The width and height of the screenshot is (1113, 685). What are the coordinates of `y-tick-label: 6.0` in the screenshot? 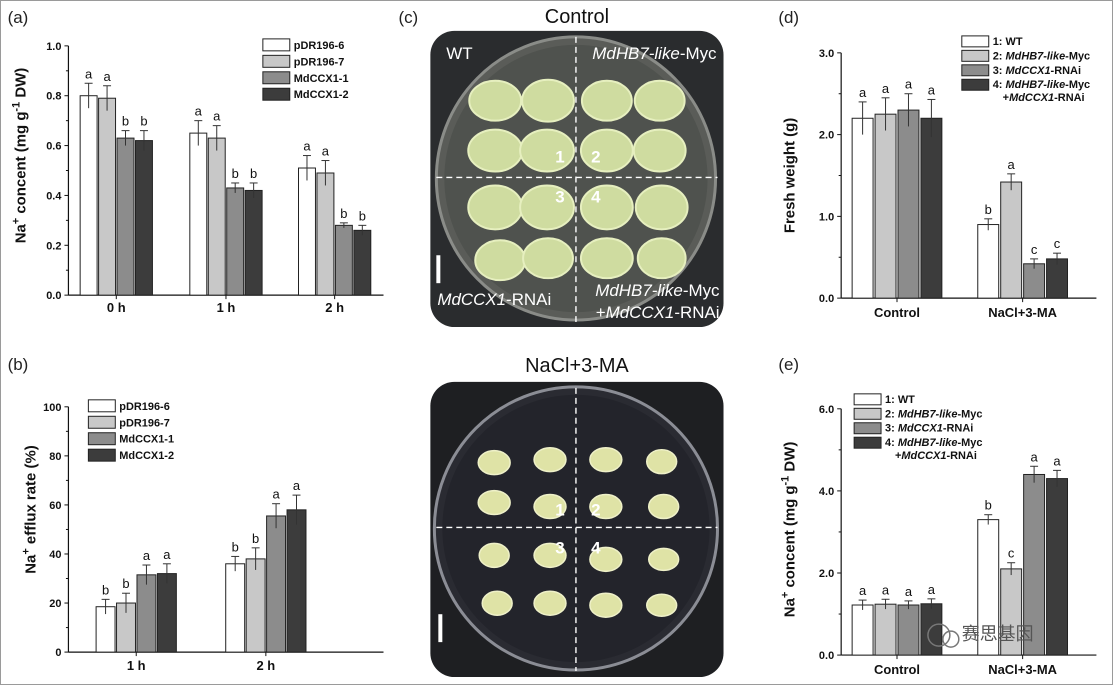 It's located at (826, 410).